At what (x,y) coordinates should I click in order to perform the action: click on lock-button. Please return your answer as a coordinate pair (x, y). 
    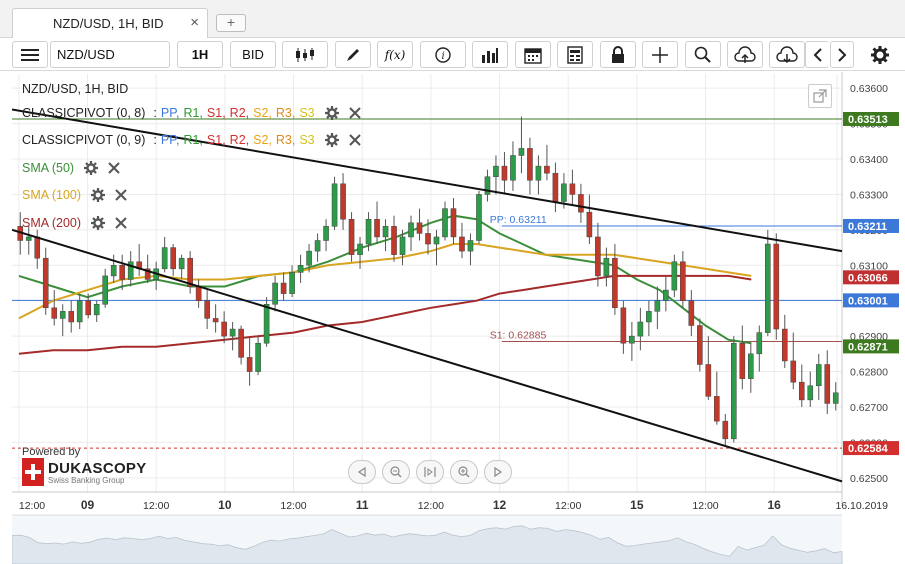
    Looking at the image, I should click on (618, 54).